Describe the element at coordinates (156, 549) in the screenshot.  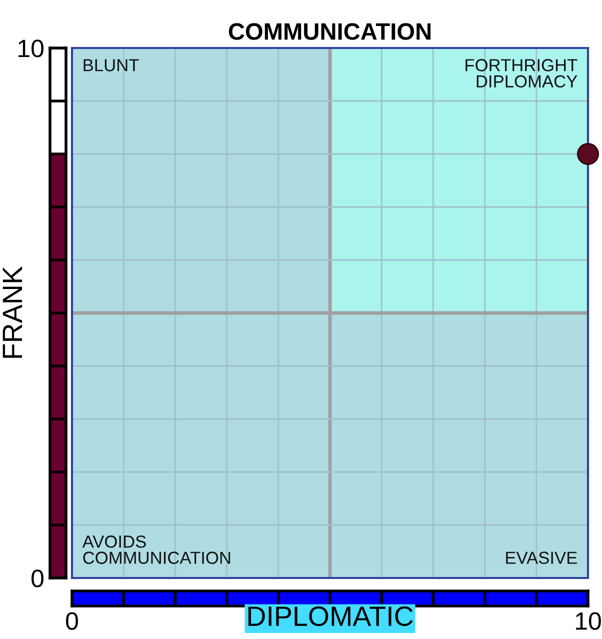
I see `annotation: AVOIDS COMMUNICATION` at that location.